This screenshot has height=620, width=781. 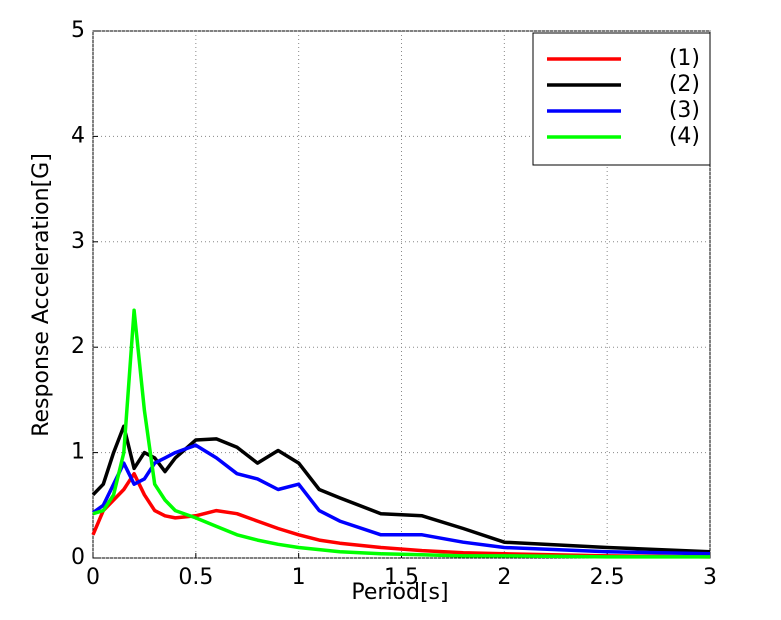 What do you see at coordinates (504, 577) in the screenshot?
I see `x-tick-label: 2` at bounding box center [504, 577].